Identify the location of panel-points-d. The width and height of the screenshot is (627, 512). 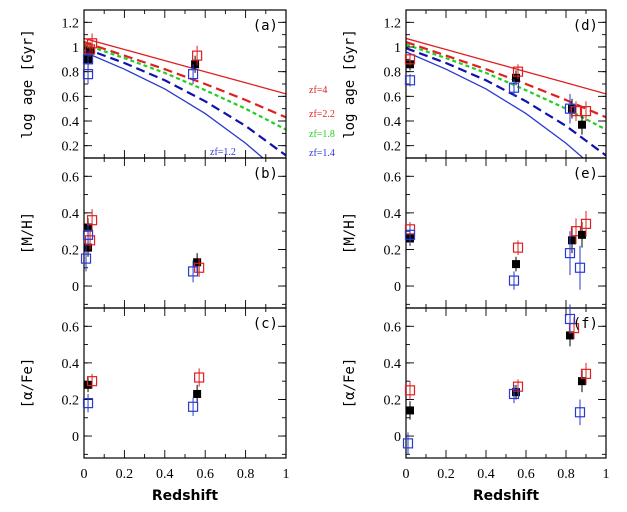
(498, 94).